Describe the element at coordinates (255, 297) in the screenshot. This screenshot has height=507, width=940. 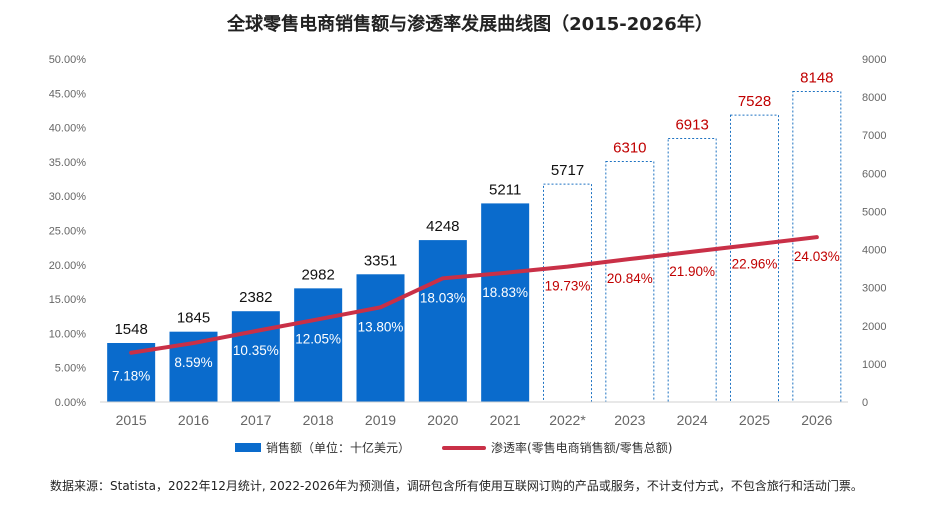
I see `bar-value-label: 2382` at that location.